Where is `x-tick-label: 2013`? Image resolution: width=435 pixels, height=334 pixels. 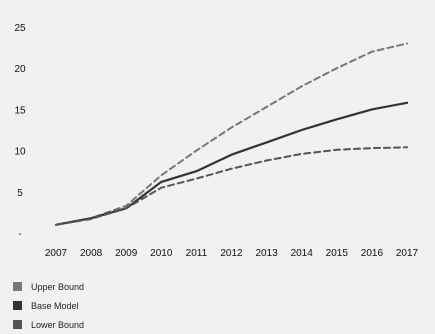
x-tick-label: 2013 is located at coordinates (266, 253).